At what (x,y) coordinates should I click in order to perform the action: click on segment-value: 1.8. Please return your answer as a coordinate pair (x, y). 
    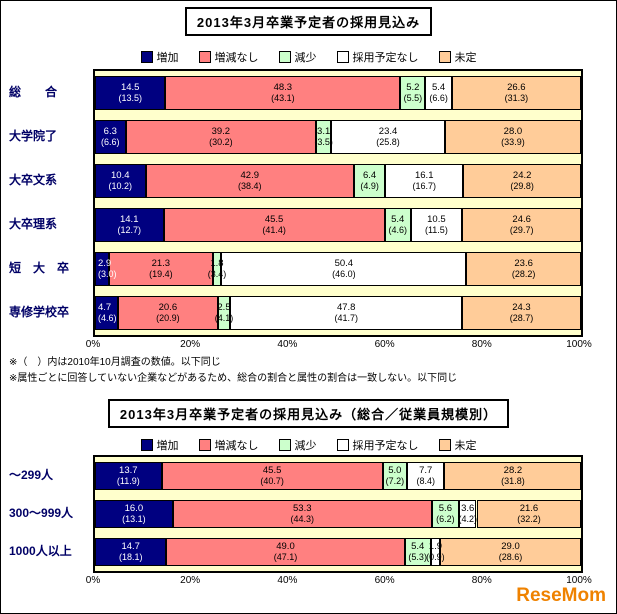
    Looking at the image, I should click on (217, 263).